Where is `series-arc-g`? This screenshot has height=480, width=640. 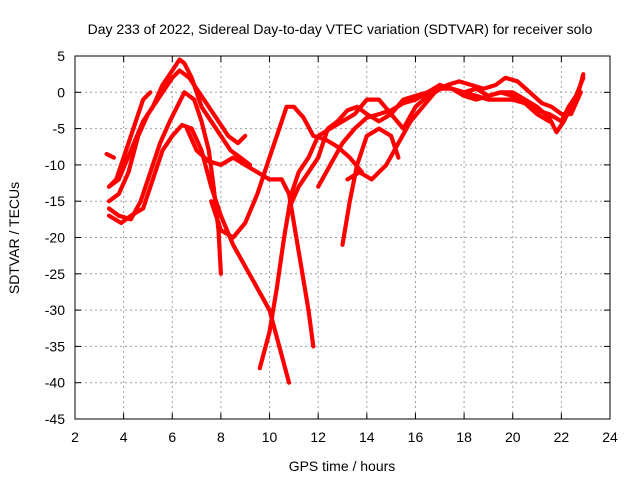
series-arc-g is located at coordinates (287, 172).